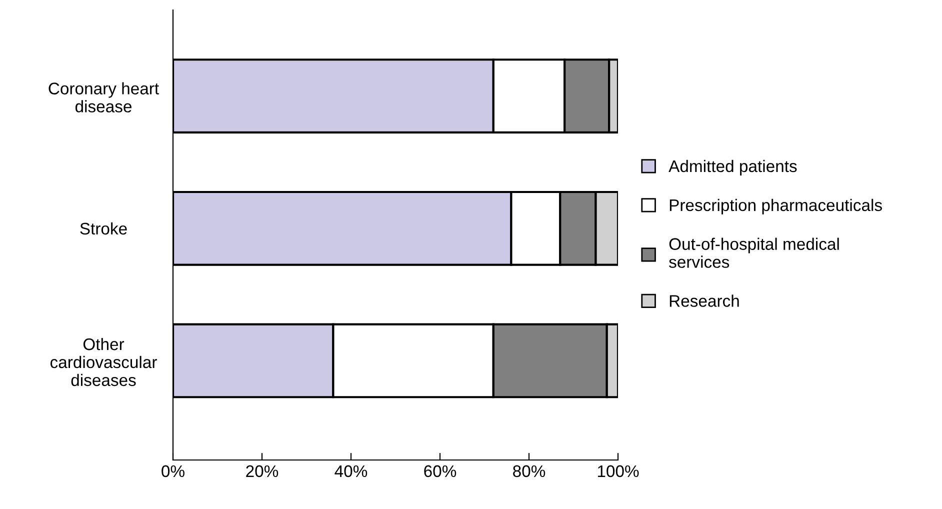 The height and width of the screenshot is (509, 942). Describe the element at coordinates (262, 471) in the screenshot. I see `x-tick-label: 20%` at that location.